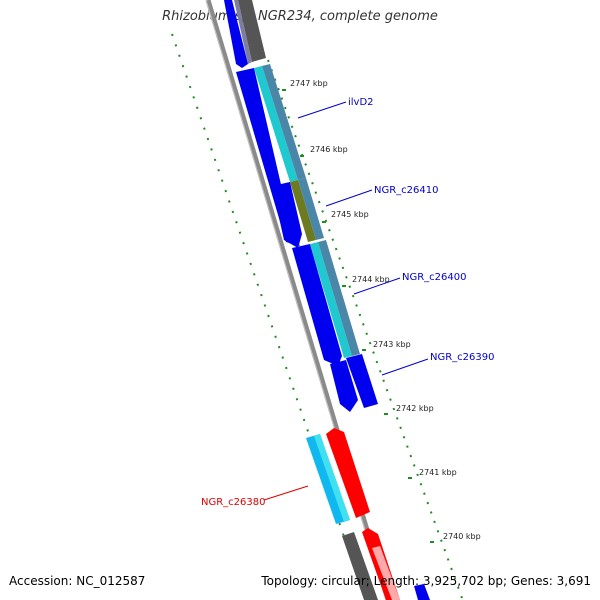 This screenshot has width=600, height=600. Describe the element at coordinates (386, 573) in the screenshot. I see `gene-protein-bottom-pink` at that location.